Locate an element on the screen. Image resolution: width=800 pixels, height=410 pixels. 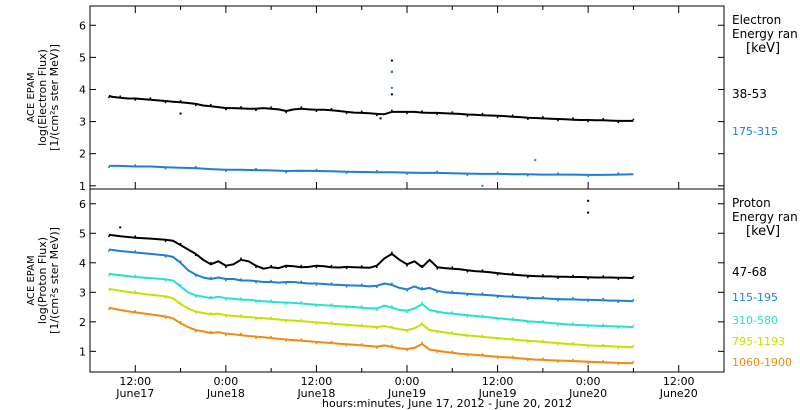
y-axis-label-line: ACE EPAM is located at coordinates (31, 97).